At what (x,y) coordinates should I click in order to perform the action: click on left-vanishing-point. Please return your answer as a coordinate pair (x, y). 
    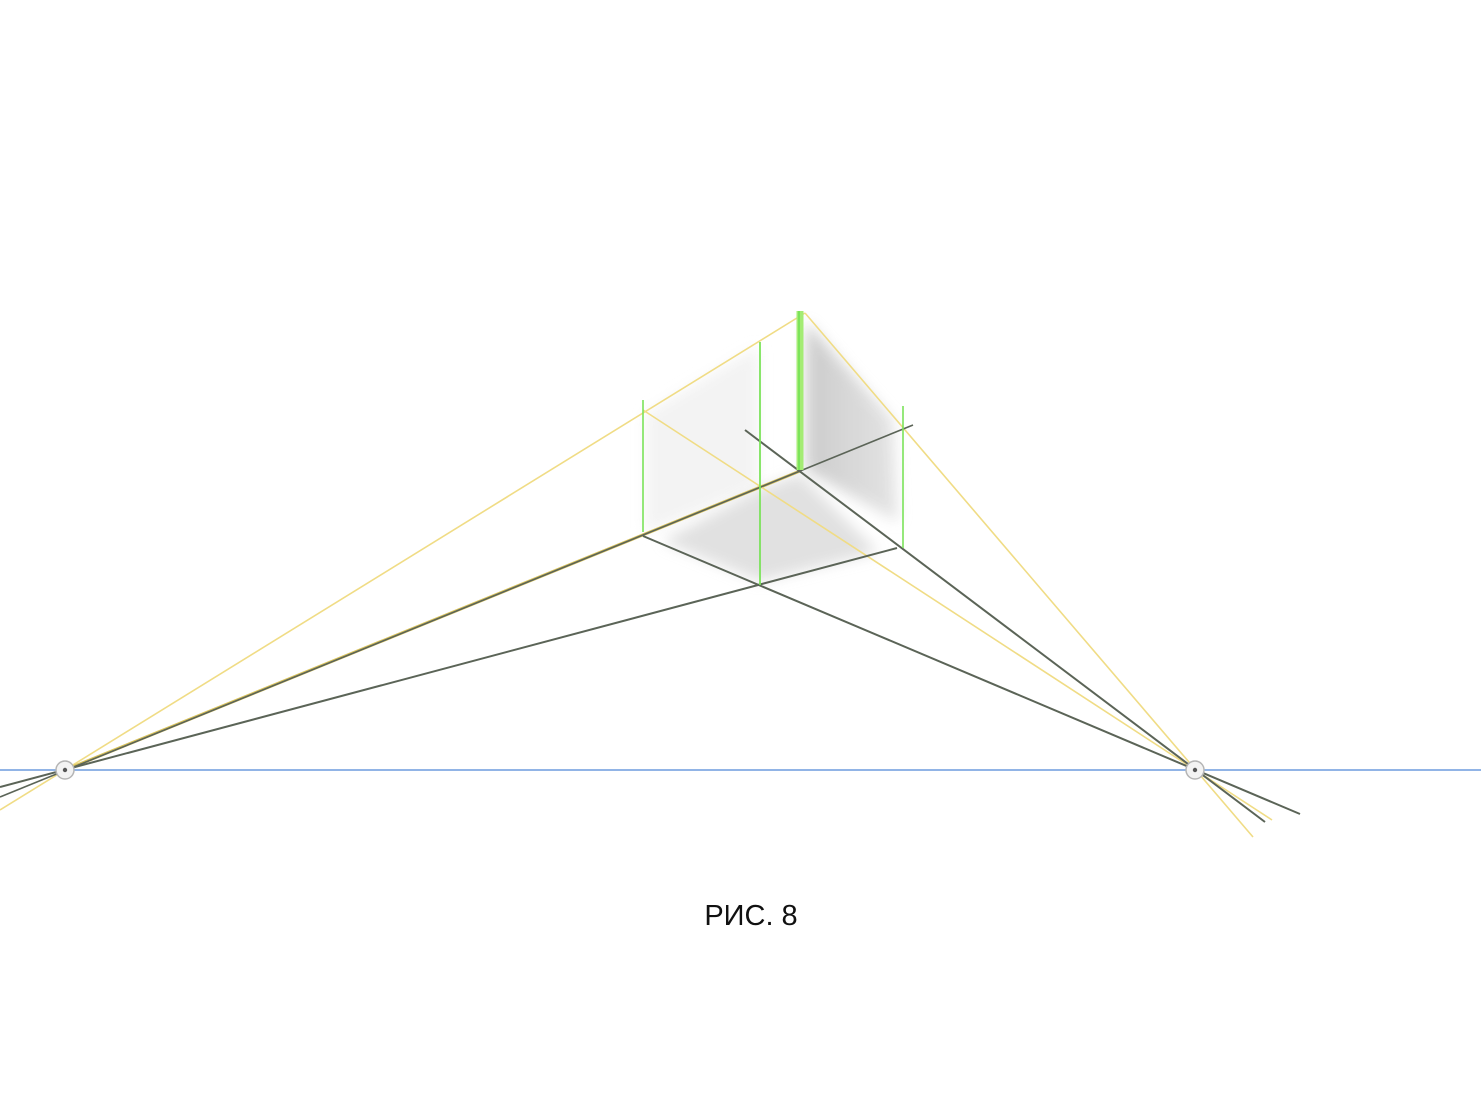
    Looking at the image, I should click on (65, 770).